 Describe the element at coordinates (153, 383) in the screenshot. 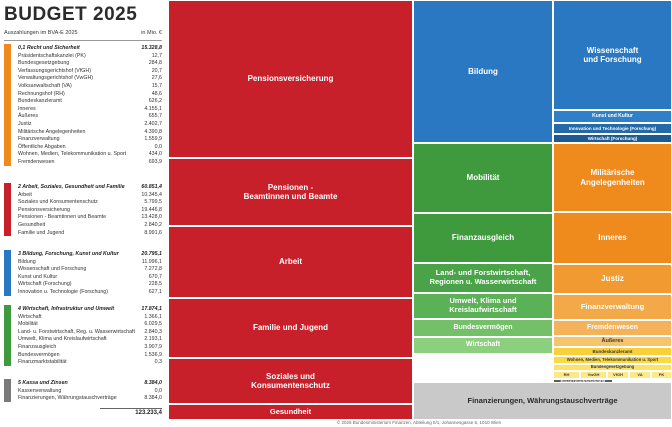

I see `legend-group-heading-value: 8.384,0` at that location.